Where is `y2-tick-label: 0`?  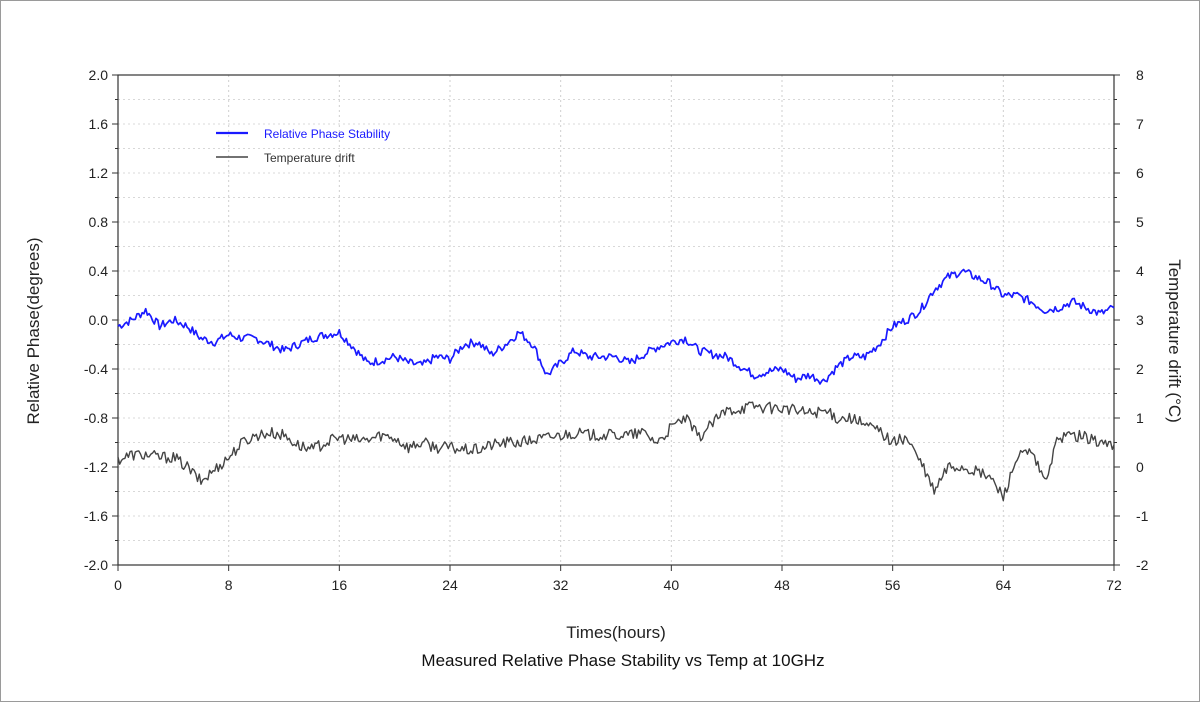
y2-tick-label: 0 is located at coordinates (1140, 467).